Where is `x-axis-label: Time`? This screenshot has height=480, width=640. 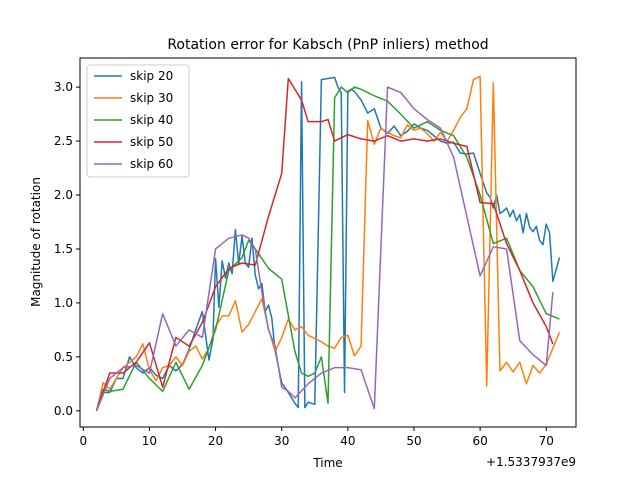
x-axis-label: Time is located at coordinates (327, 463).